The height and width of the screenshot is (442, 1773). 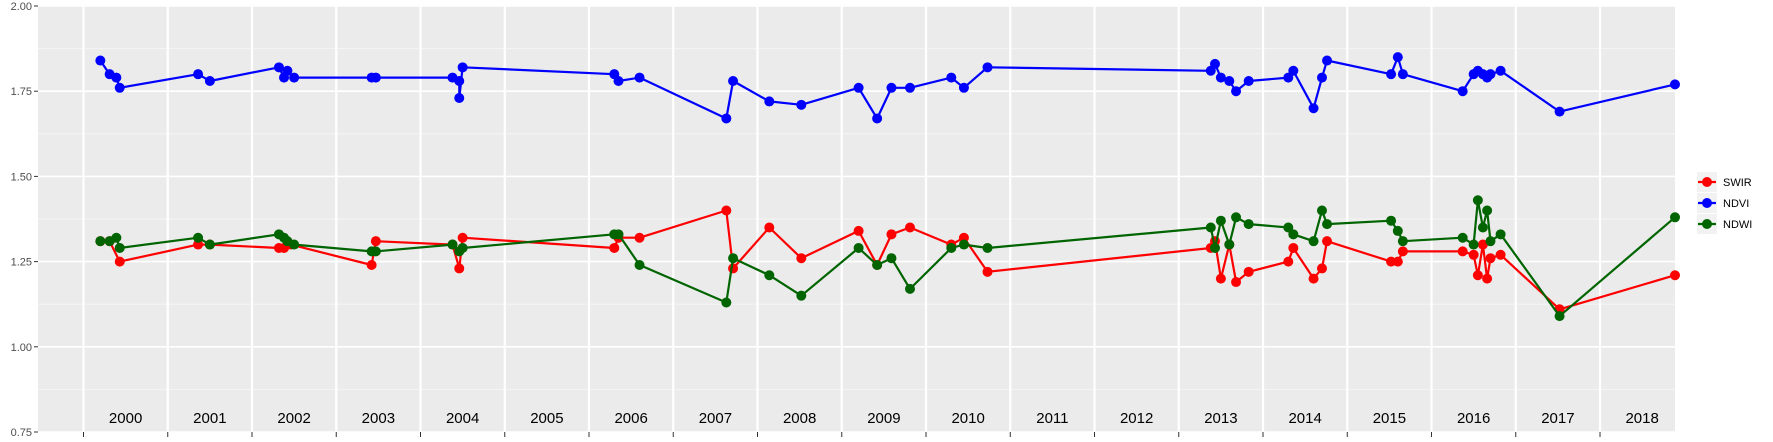 I want to click on legend: SWIR NDVI NDWI, so click(x=1724, y=203).